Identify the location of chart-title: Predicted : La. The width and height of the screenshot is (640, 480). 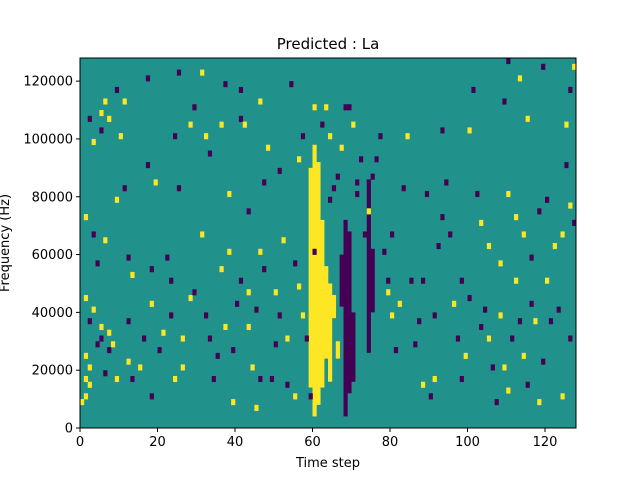
(328, 44).